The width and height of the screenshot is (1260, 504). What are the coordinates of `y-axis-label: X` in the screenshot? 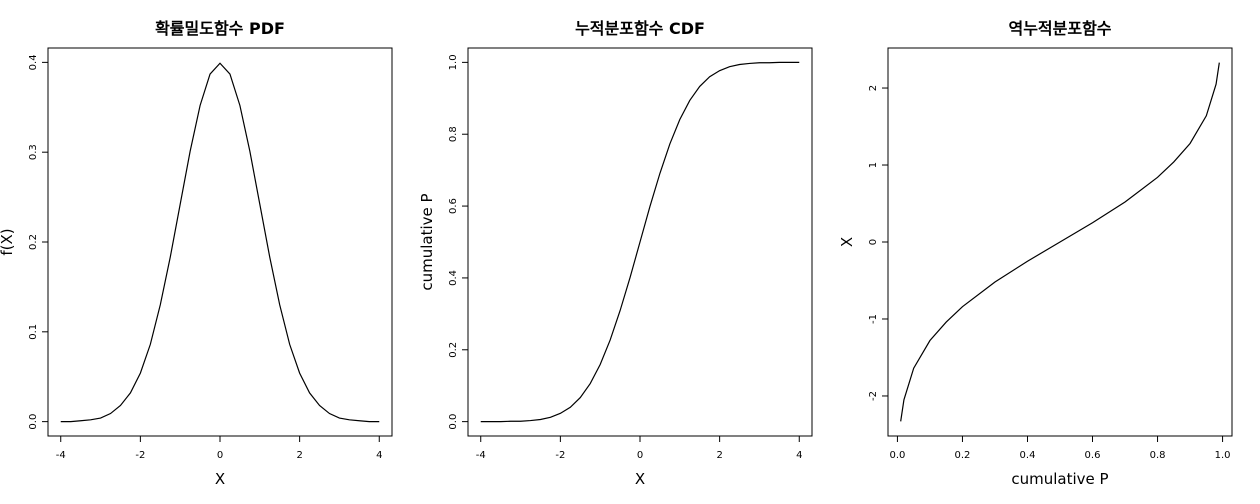 It's located at (847, 242).